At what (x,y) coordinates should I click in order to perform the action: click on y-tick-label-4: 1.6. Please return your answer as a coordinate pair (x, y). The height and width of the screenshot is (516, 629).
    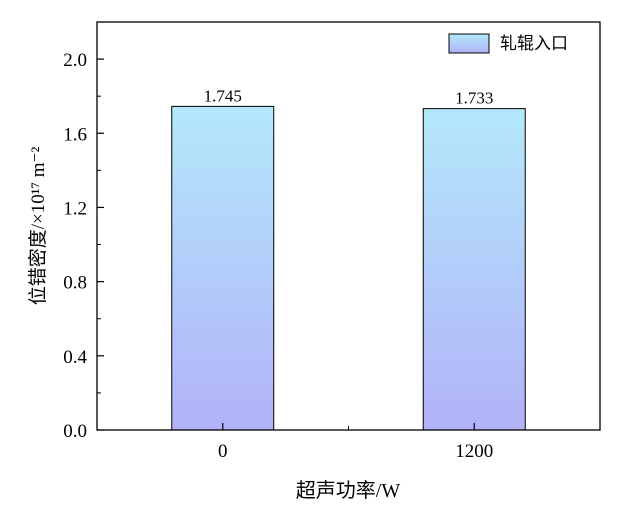
    Looking at the image, I should click on (75, 134).